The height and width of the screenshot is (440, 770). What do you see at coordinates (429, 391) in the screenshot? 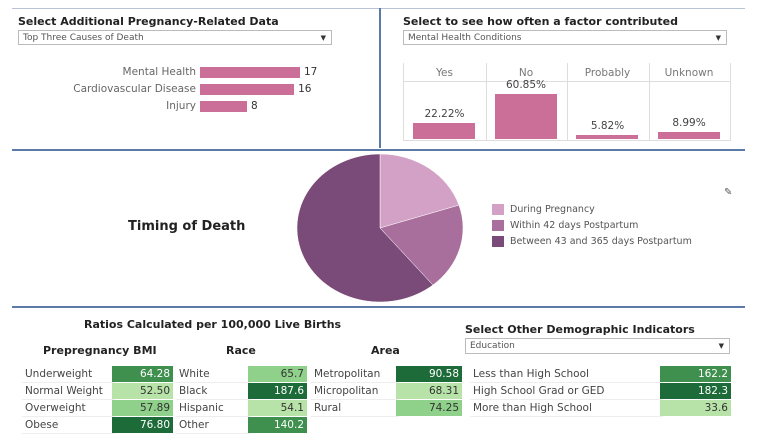
I see `area-row-value: 68.31` at bounding box center [429, 391].